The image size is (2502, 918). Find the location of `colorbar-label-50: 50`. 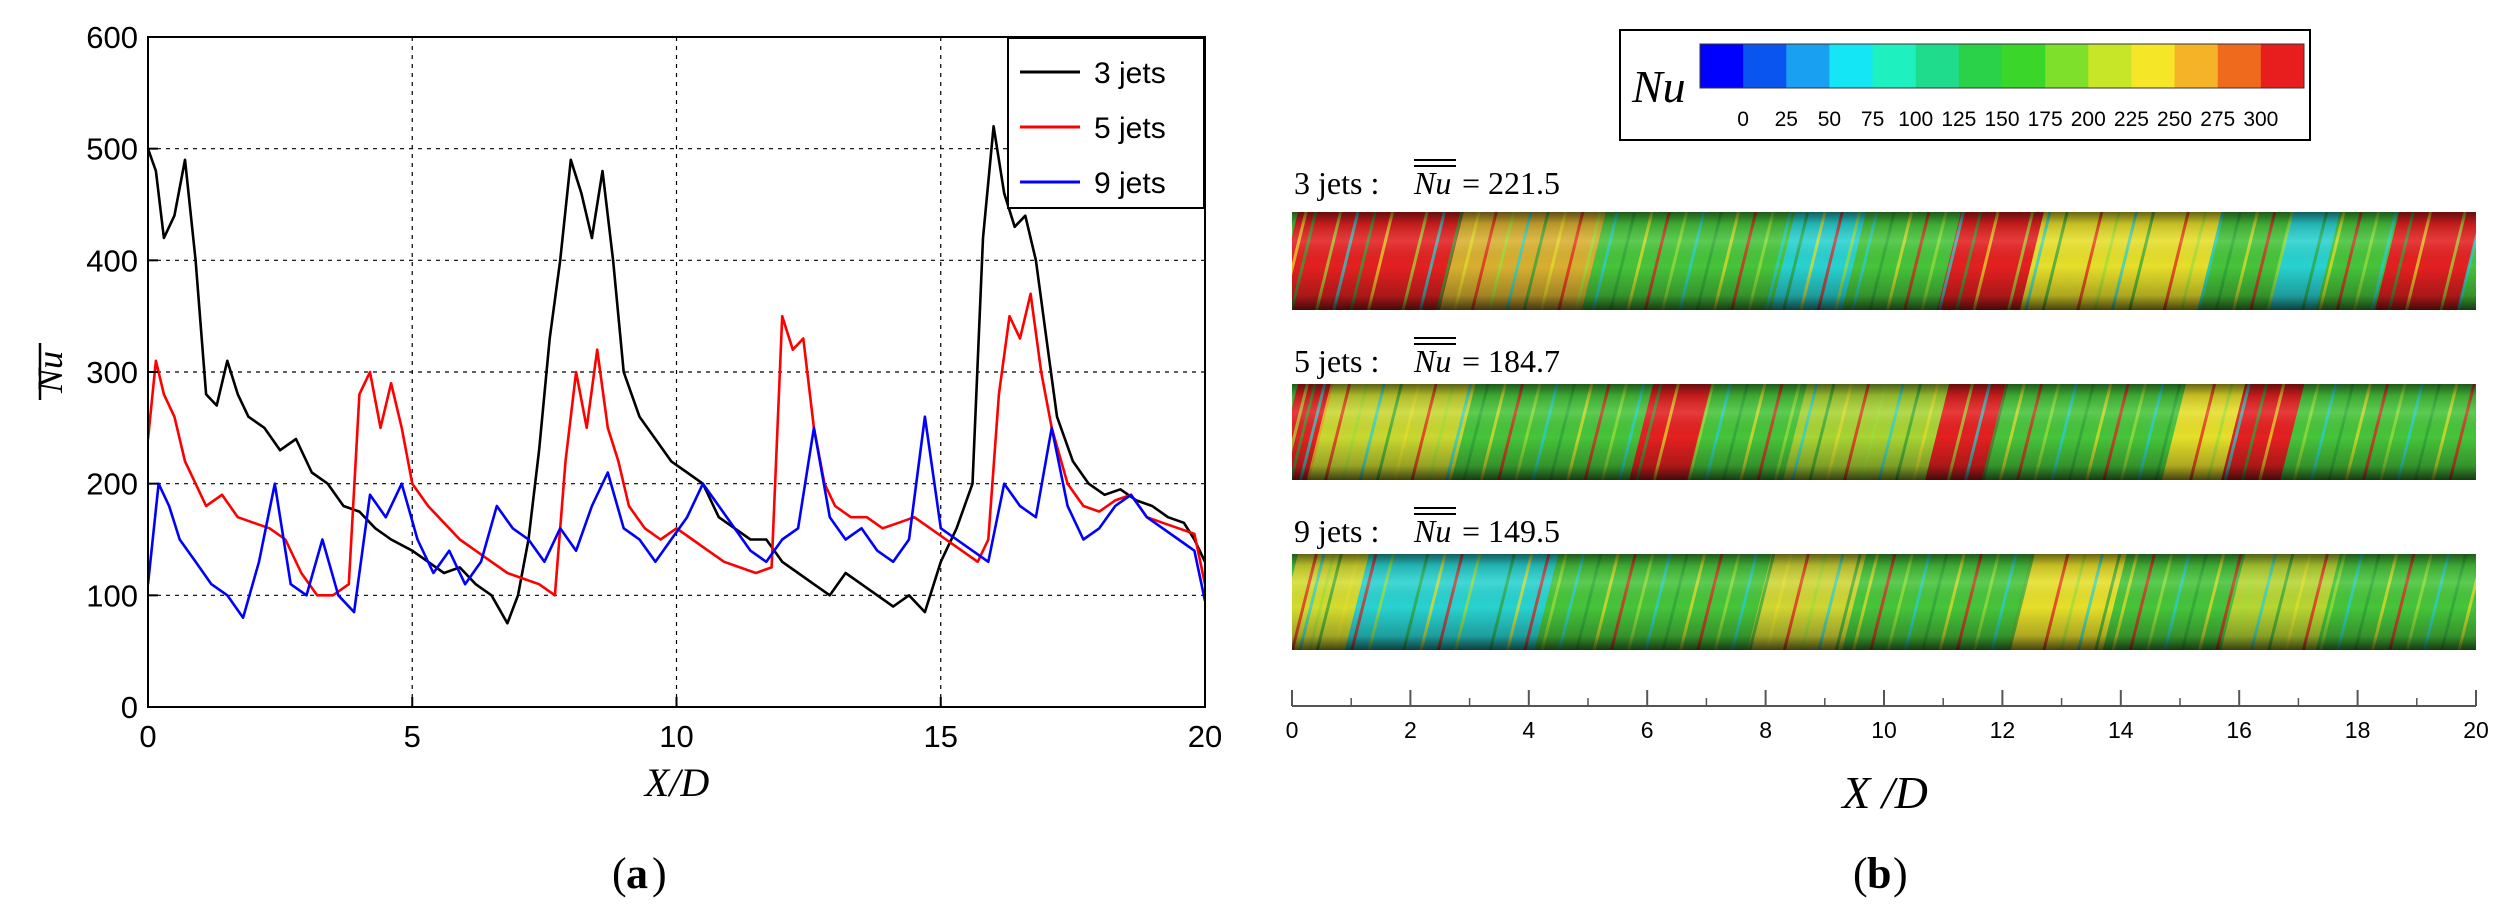

colorbar-label-50: 50 is located at coordinates (1829, 119).